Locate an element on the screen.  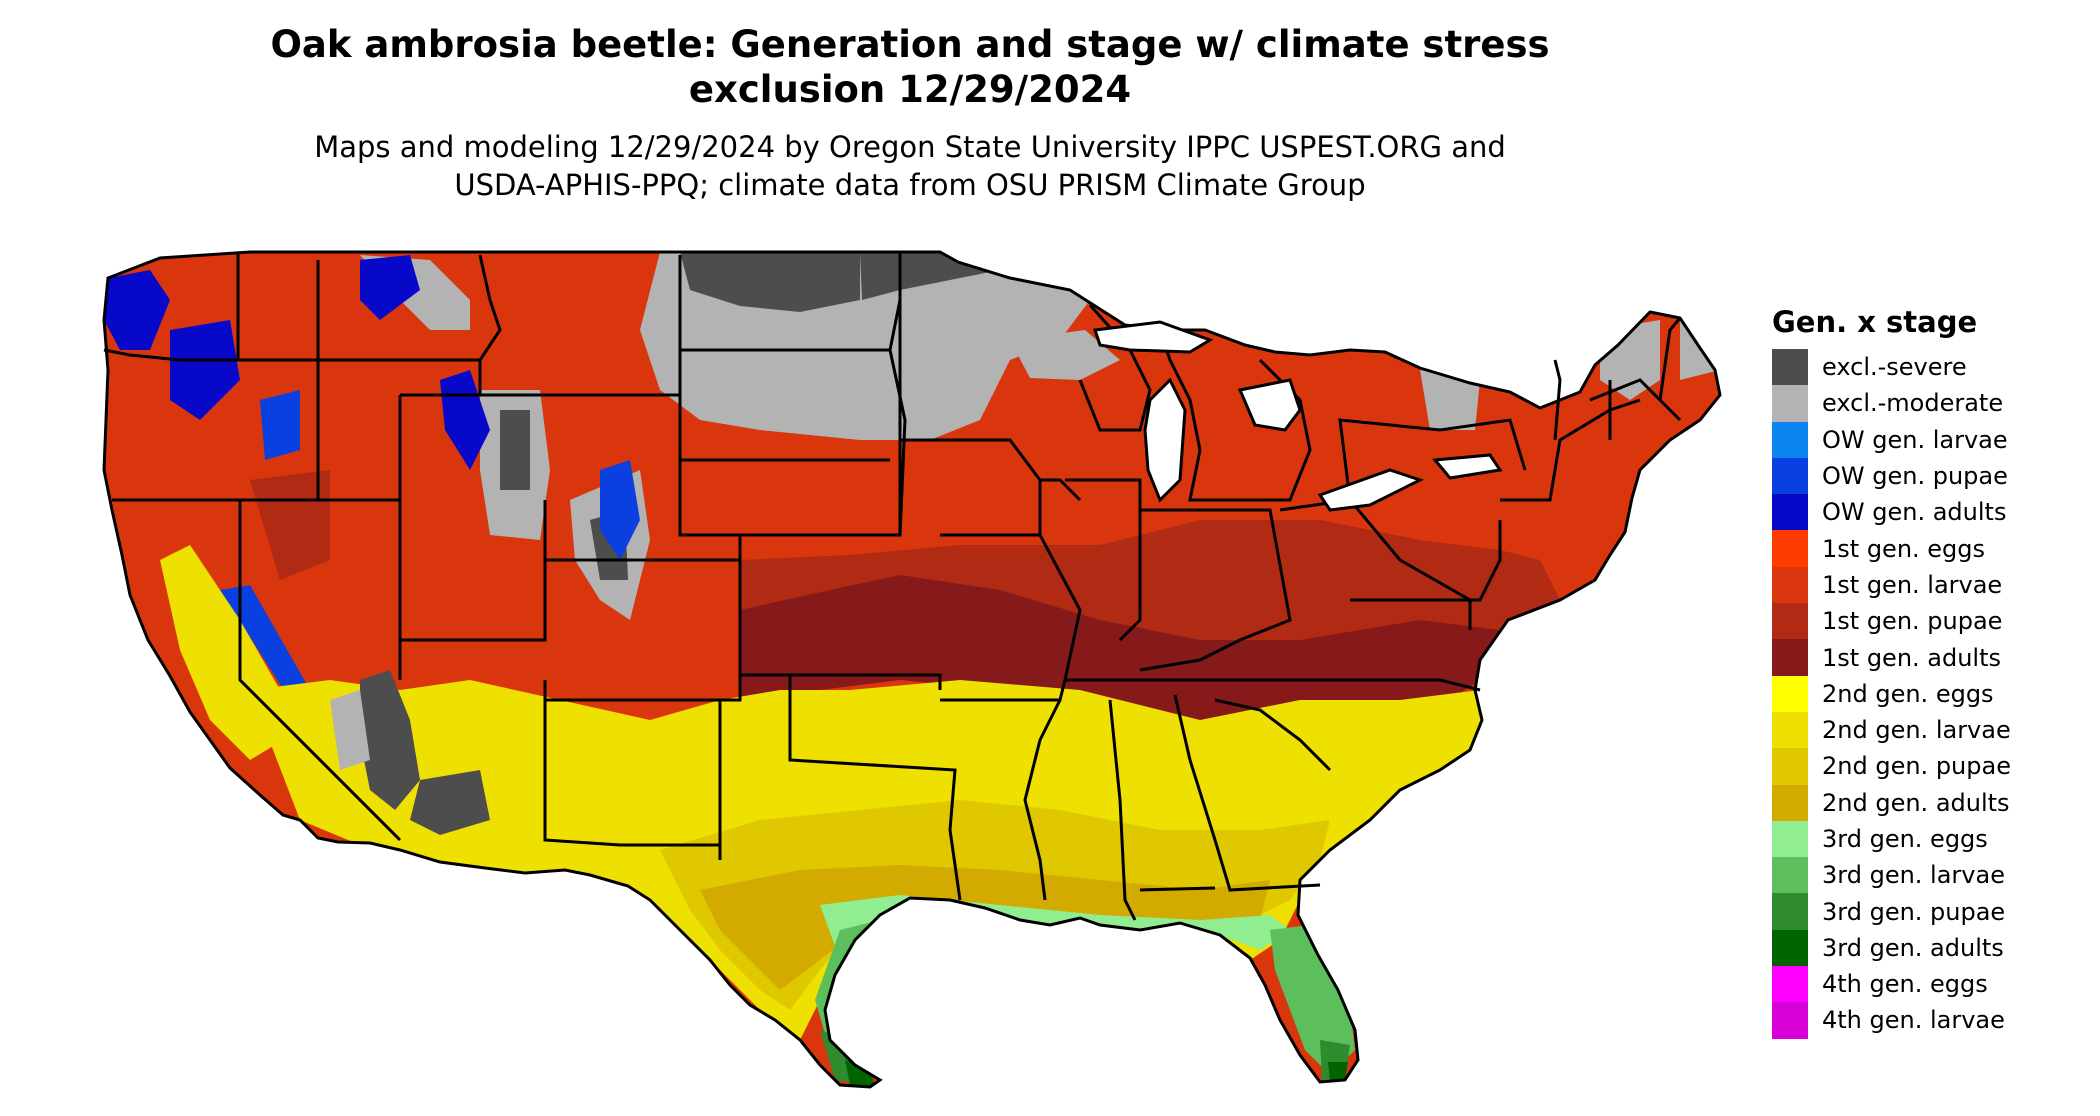
legend-item: 1st gen. pupae is located at coordinates (1891, 621).